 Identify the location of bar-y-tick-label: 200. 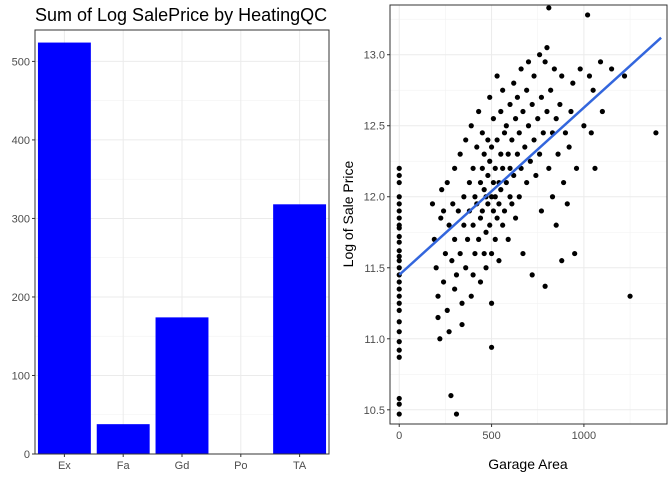
(21, 298).